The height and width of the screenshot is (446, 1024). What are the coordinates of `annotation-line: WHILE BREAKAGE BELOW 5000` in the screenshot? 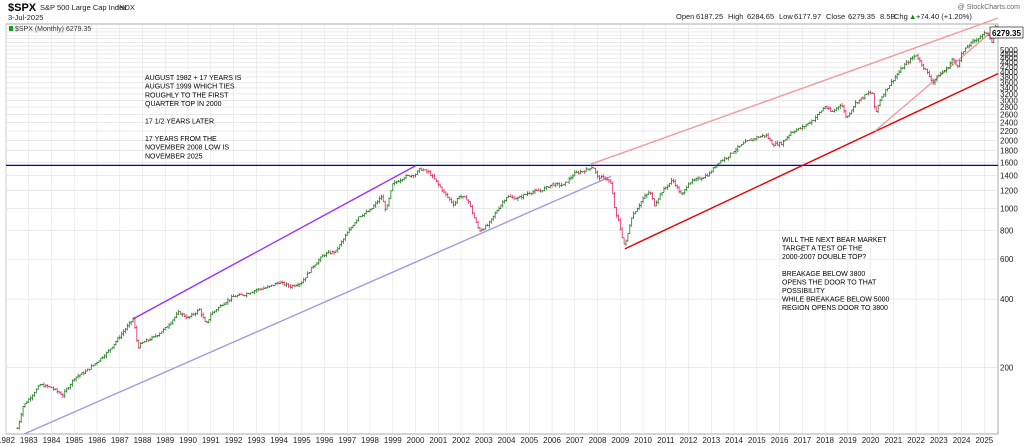 It's located at (835, 300).